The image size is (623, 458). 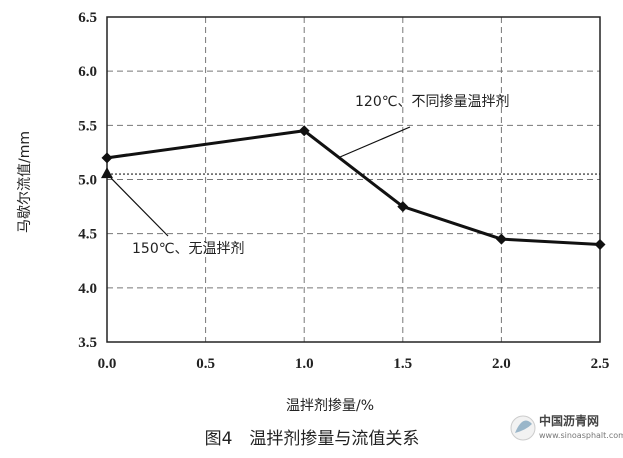 I want to click on annotation-120c: 120℃、不同掺量温拌剂, so click(x=432, y=101).